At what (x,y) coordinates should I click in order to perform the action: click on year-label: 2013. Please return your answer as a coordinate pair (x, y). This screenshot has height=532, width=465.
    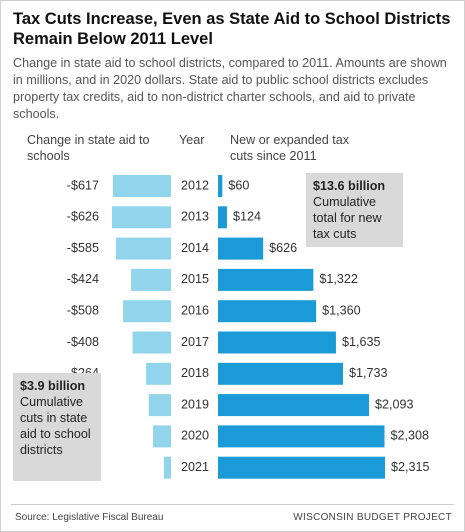
    Looking at the image, I should click on (195, 217).